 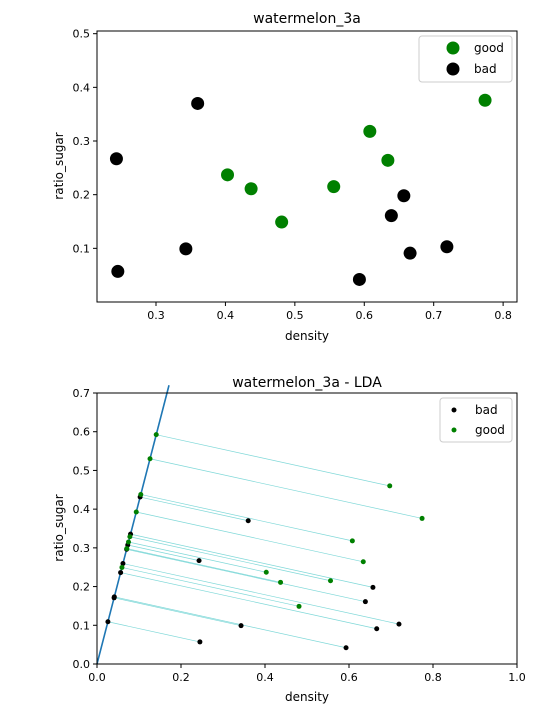 I want to click on x-tick-label: 0.2, so click(x=181, y=677).